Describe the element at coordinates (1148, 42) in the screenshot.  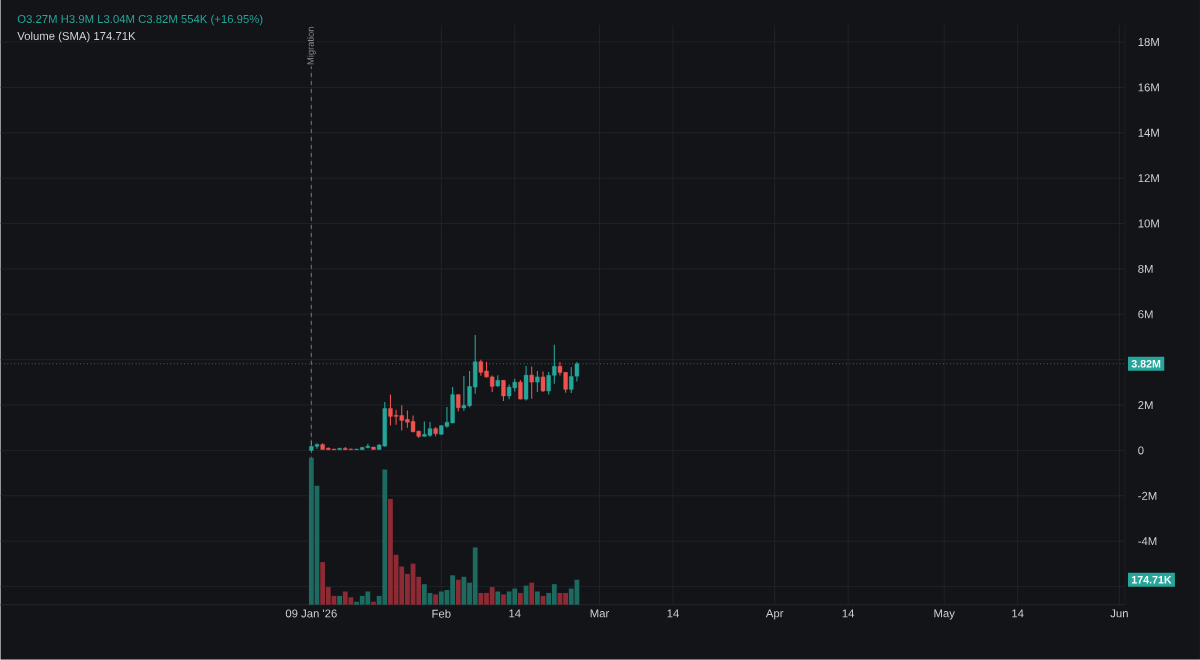
I see `y-tick-label: 18M` at that location.